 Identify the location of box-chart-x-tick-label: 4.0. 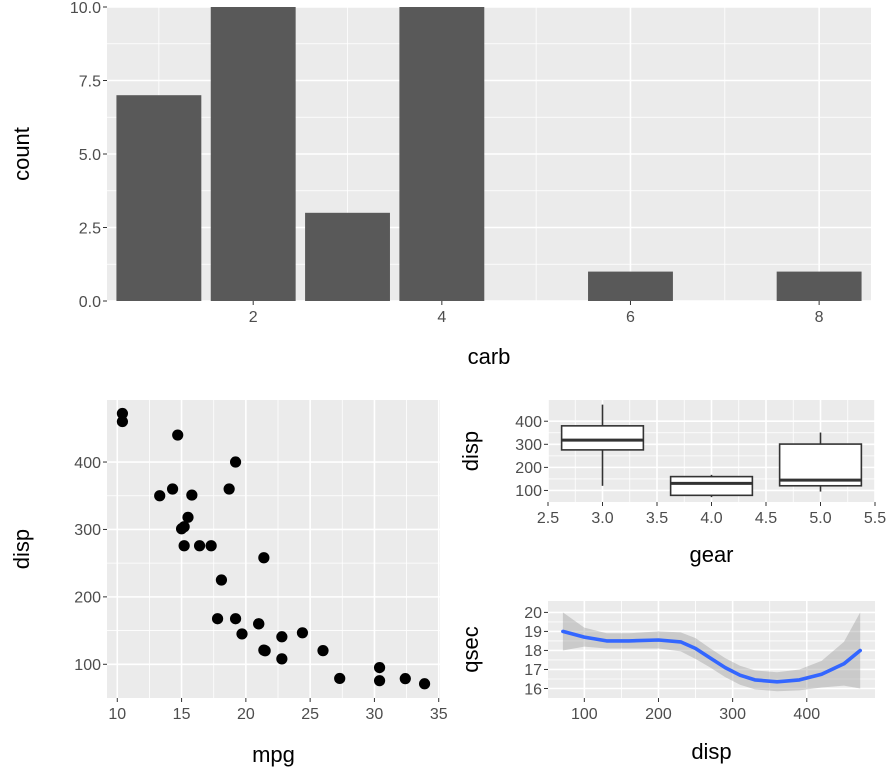
(711, 518).